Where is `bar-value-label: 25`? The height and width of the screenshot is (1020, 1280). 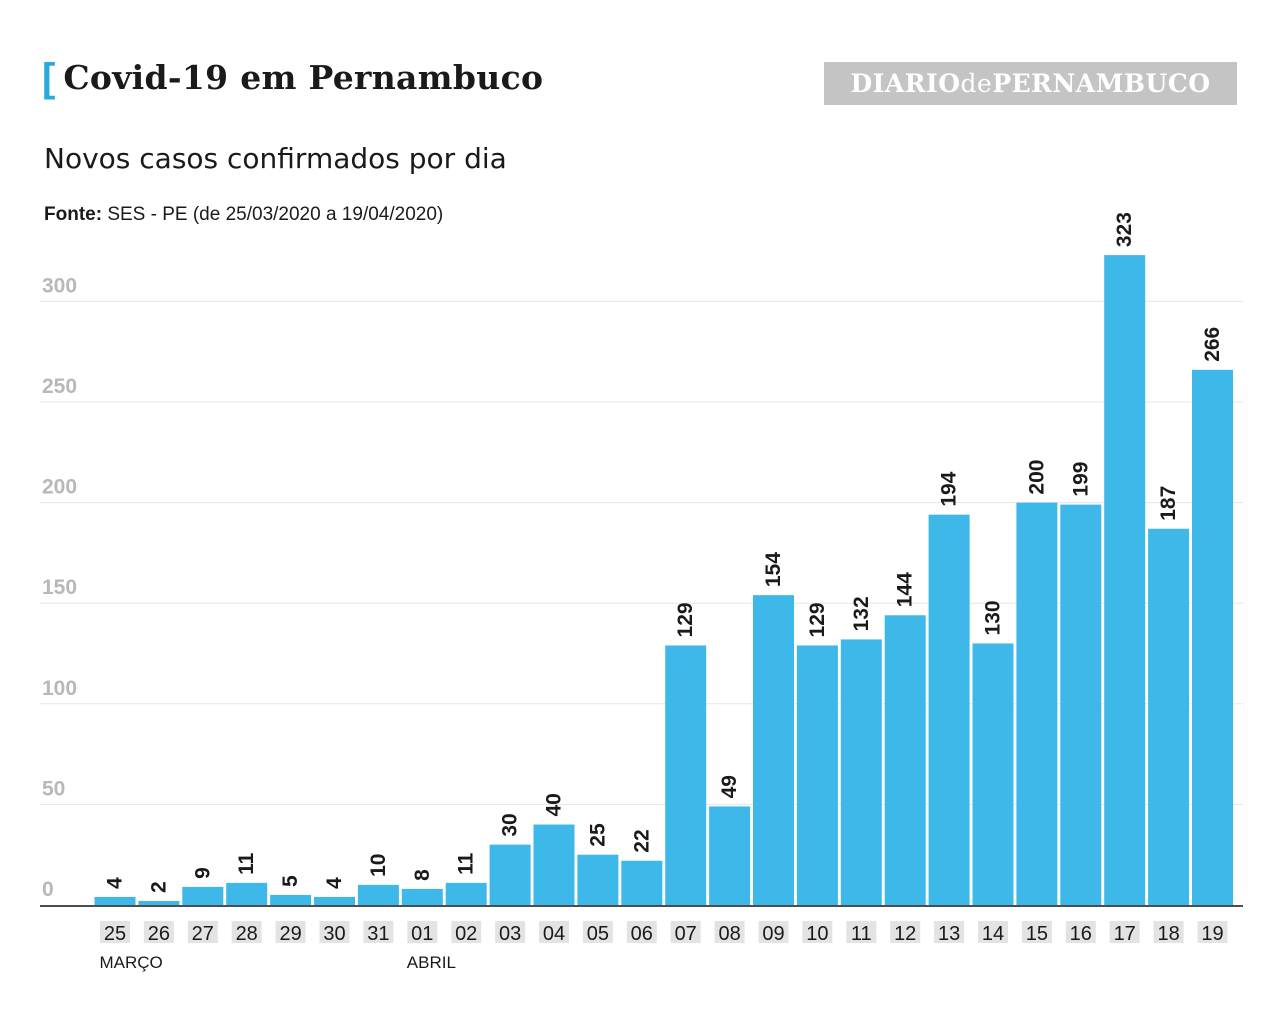
bar-value-label: 25 is located at coordinates (597, 835).